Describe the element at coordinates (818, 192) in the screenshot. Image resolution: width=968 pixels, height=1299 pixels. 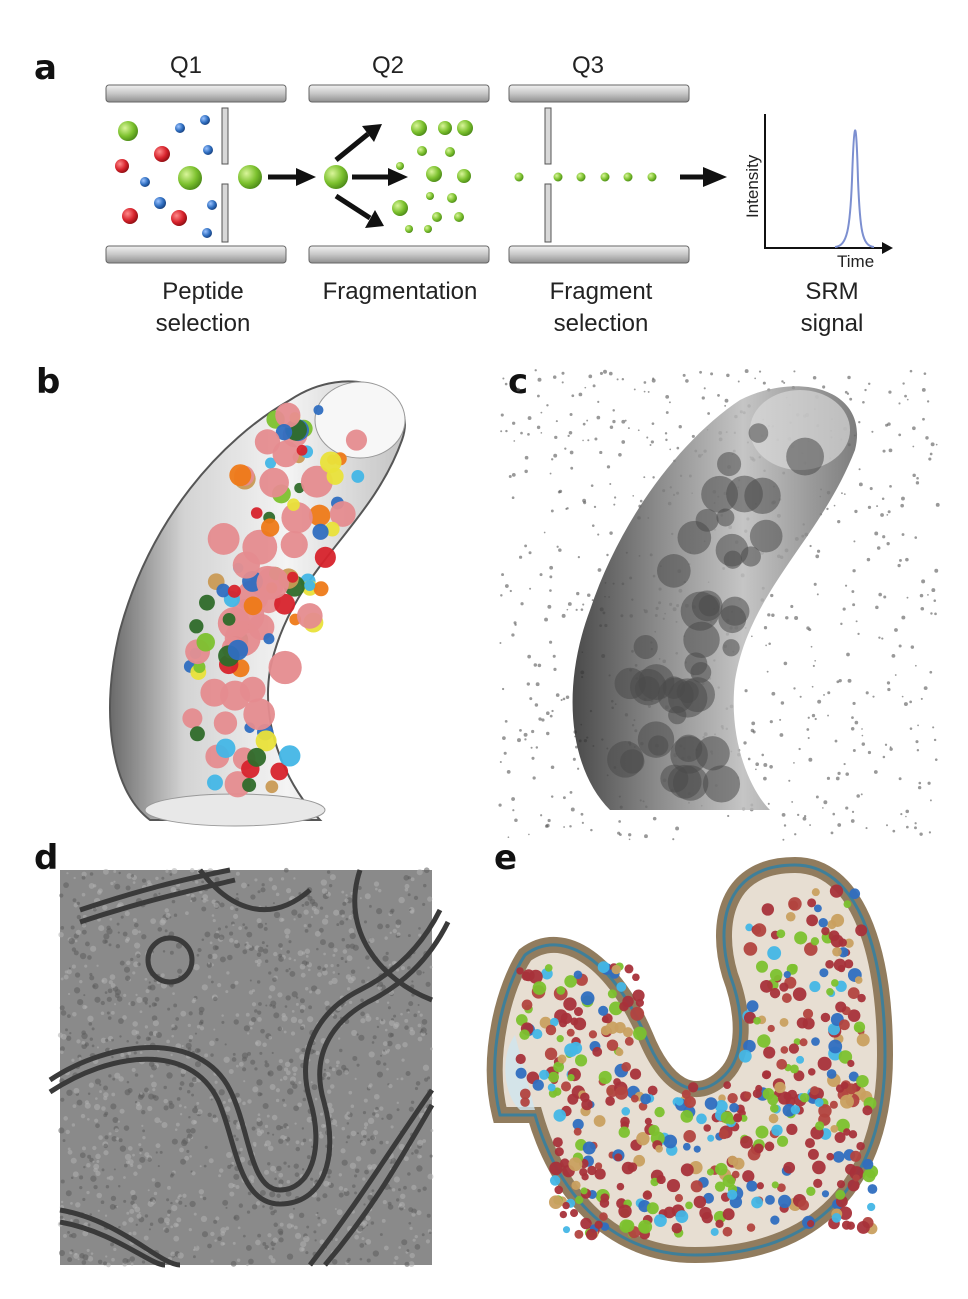
I see `srm-signal-plot: Intensity Time` at that location.